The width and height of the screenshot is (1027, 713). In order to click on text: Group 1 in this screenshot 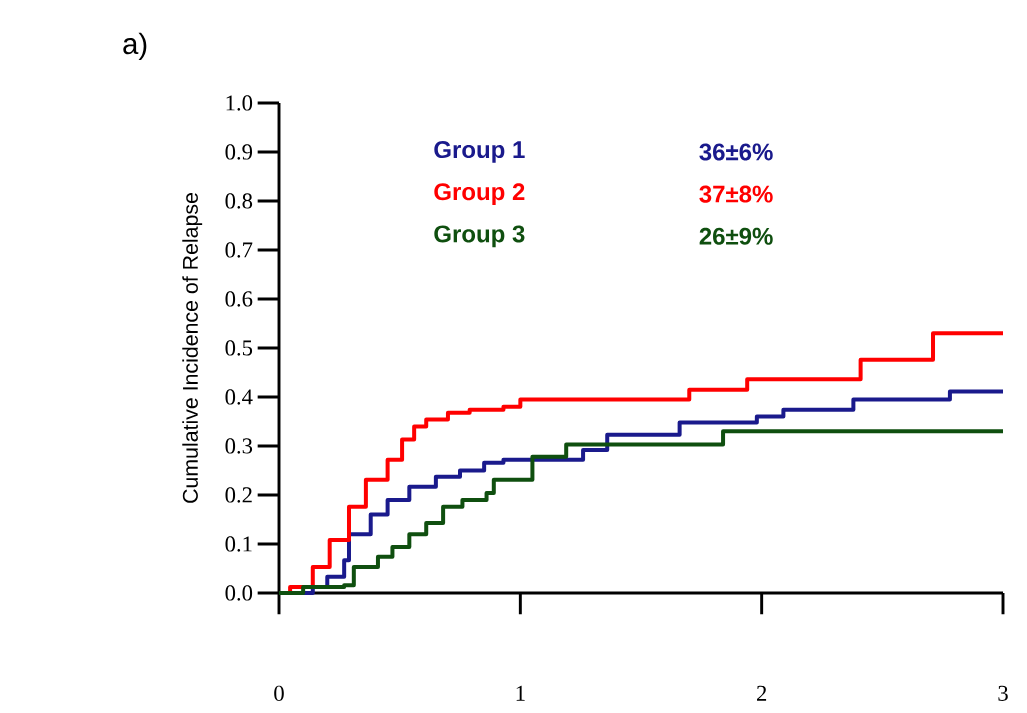, I will do `click(479, 152)`.